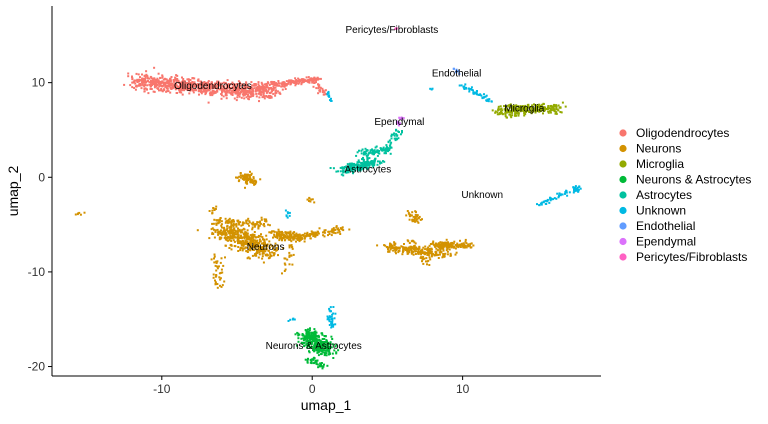 The width and height of the screenshot is (768, 424). Describe the element at coordinates (41, 177) in the screenshot. I see `y-tick-label: 0` at that location.